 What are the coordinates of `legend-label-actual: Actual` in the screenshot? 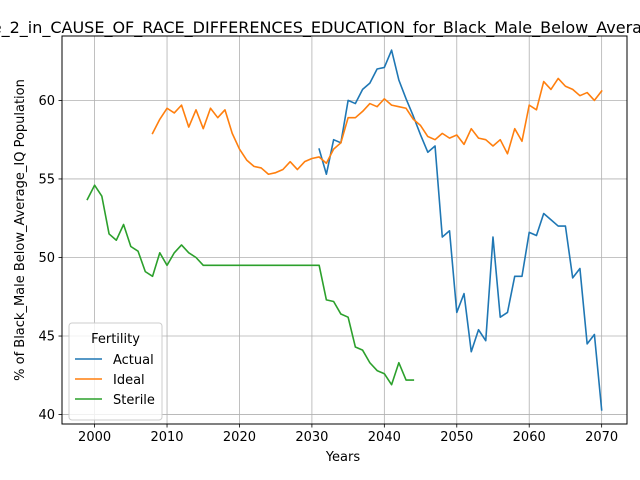 It's located at (133, 360).